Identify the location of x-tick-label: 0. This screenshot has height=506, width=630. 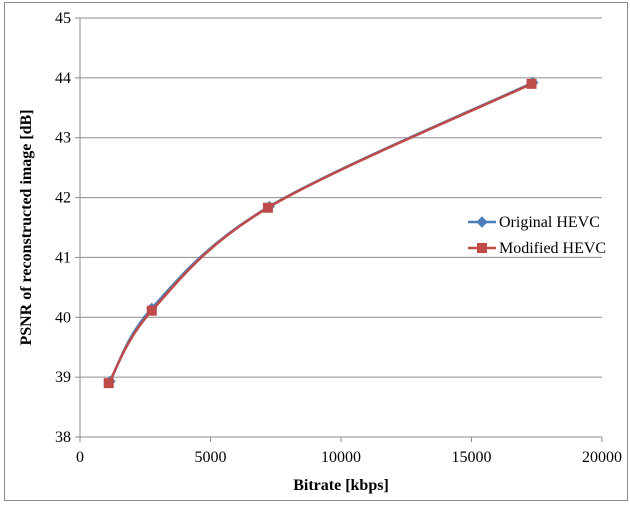
(80, 457).